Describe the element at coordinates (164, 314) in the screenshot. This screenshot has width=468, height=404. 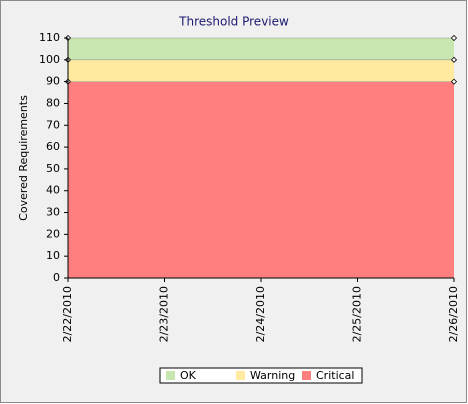
I see `x-tick-label: 2/23/2010` at that location.